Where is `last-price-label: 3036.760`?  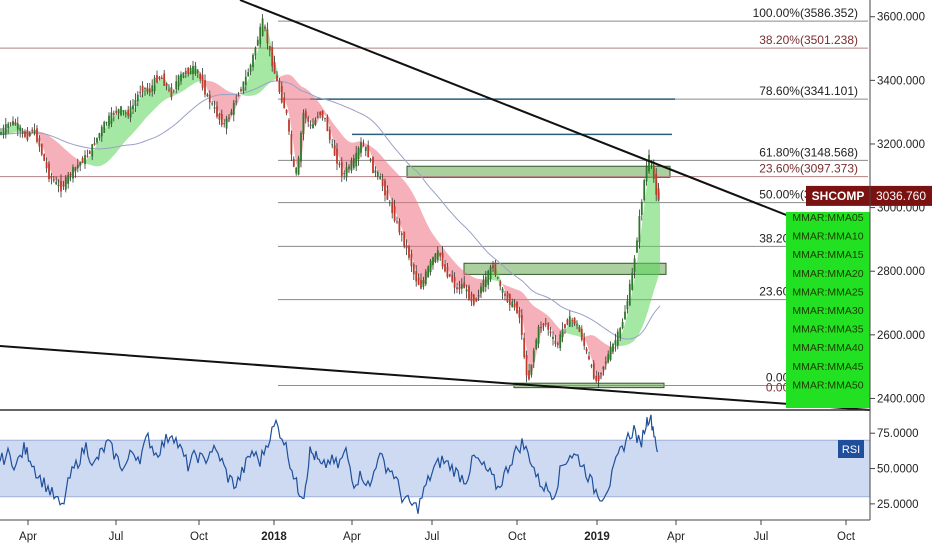
last-price-label: 3036.760 is located at coordinates (901, 196).